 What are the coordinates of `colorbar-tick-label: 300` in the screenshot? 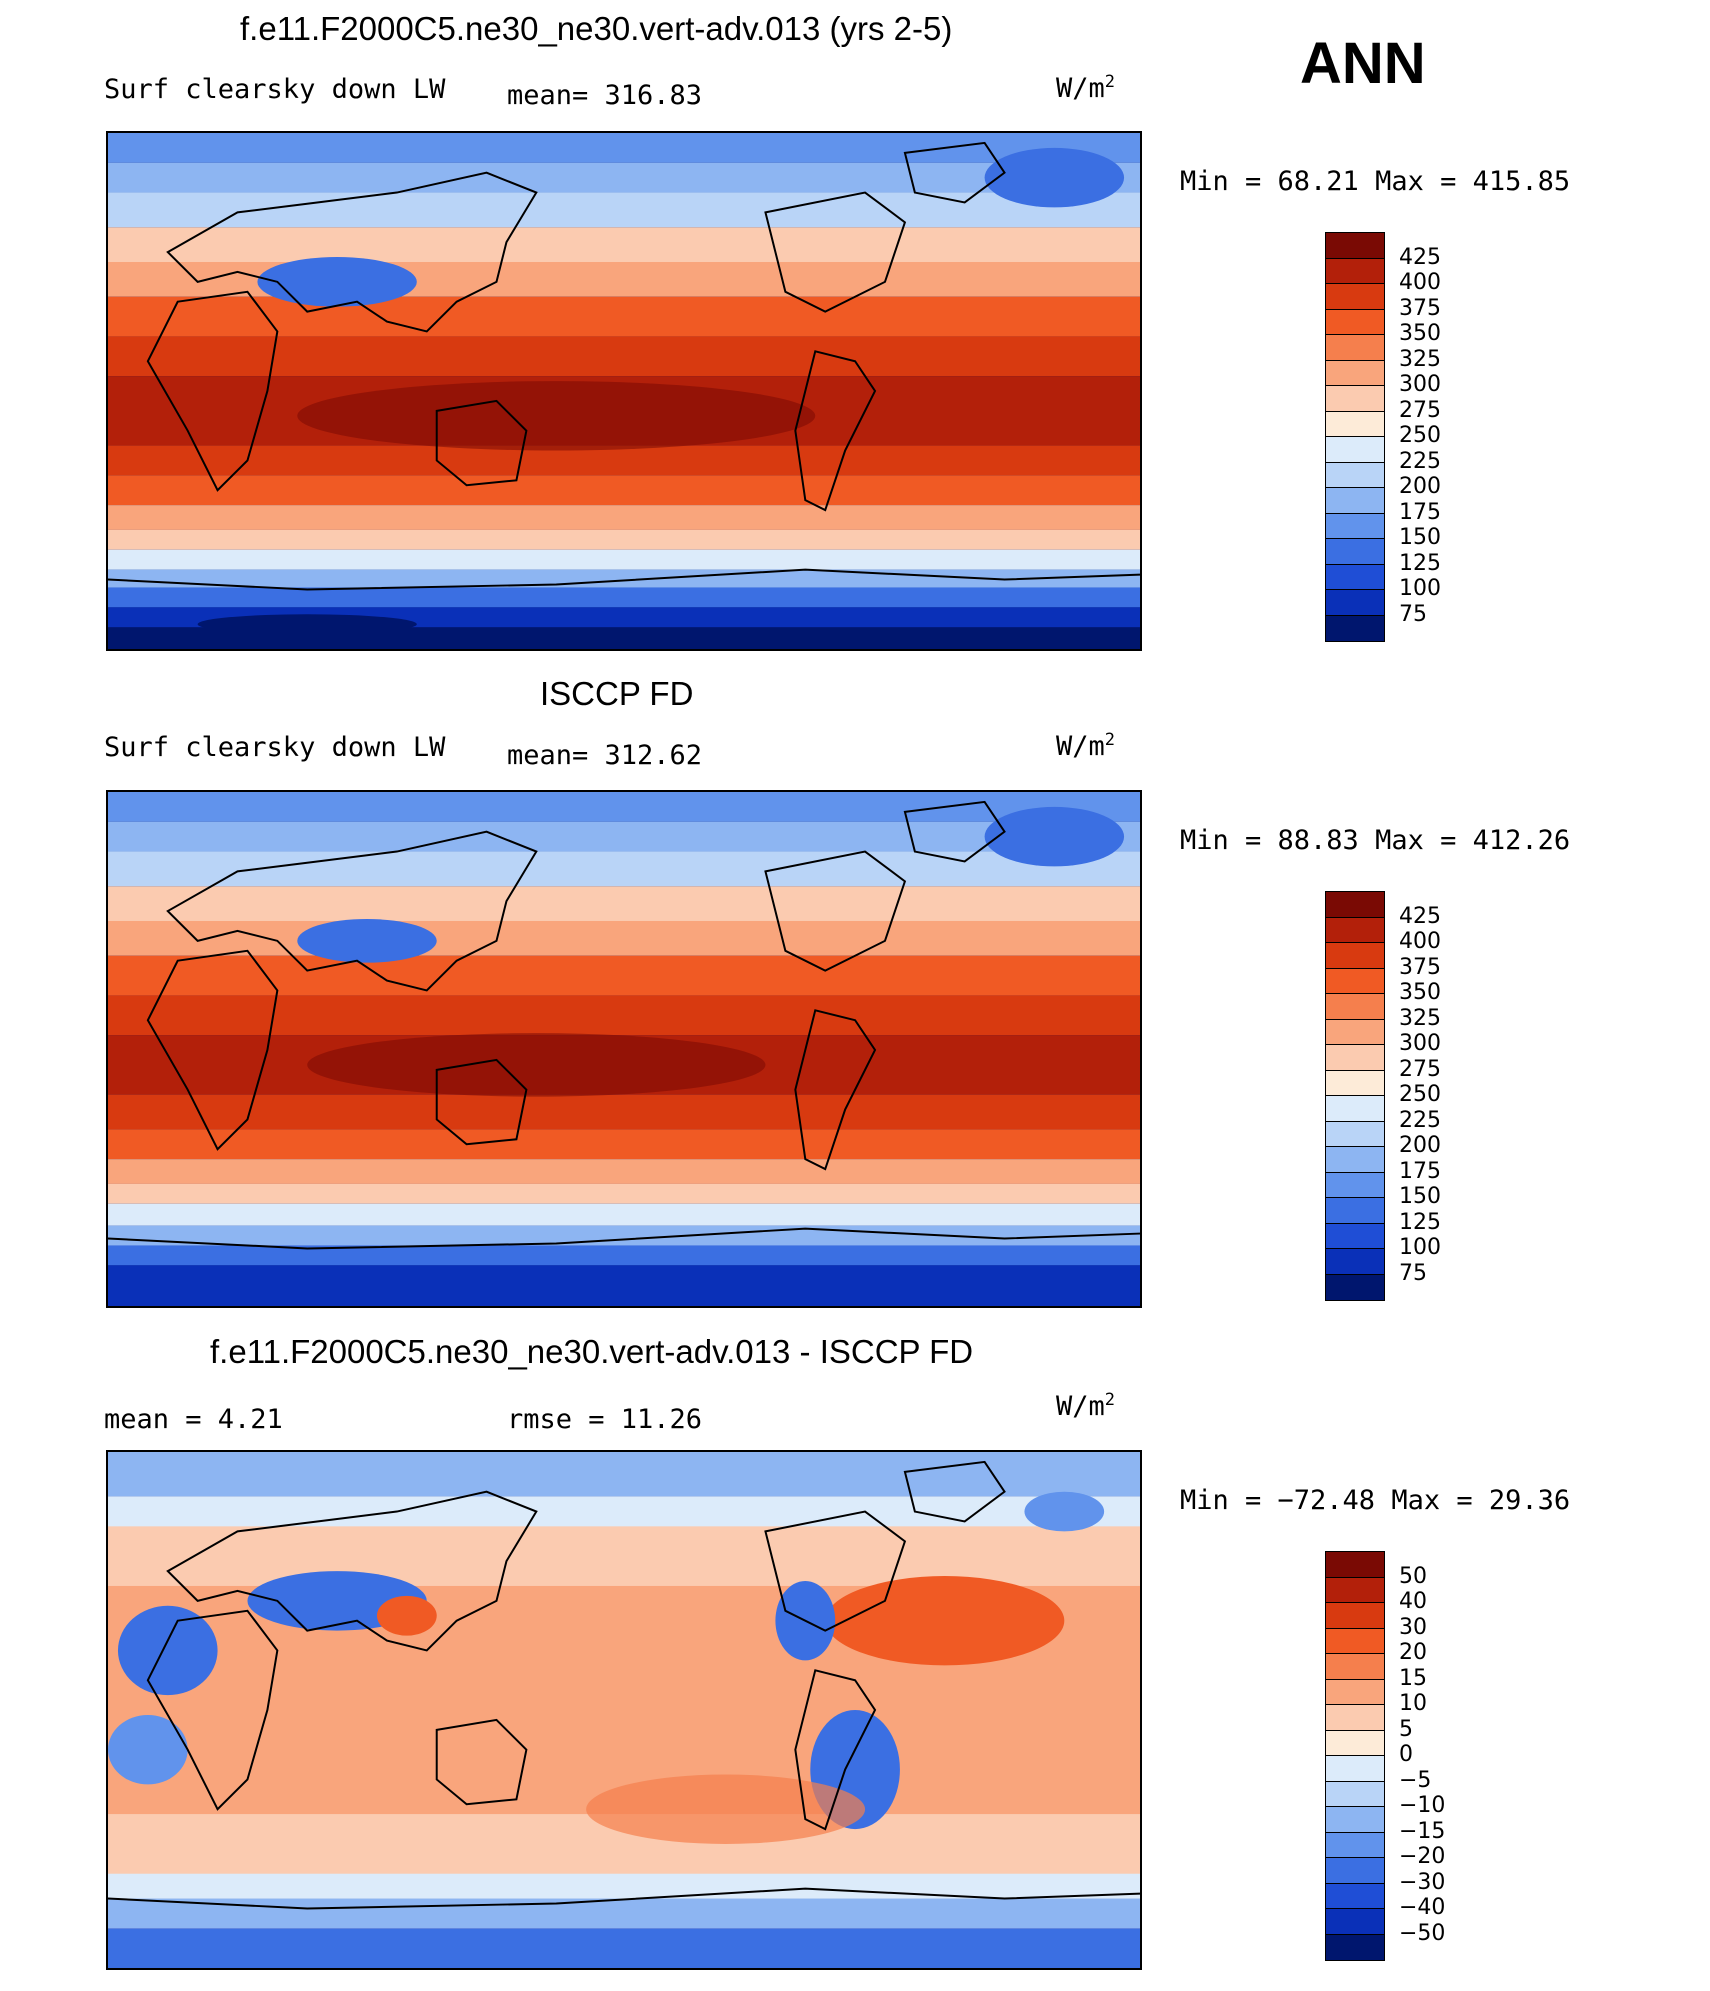 It's located at (1420, 1043).